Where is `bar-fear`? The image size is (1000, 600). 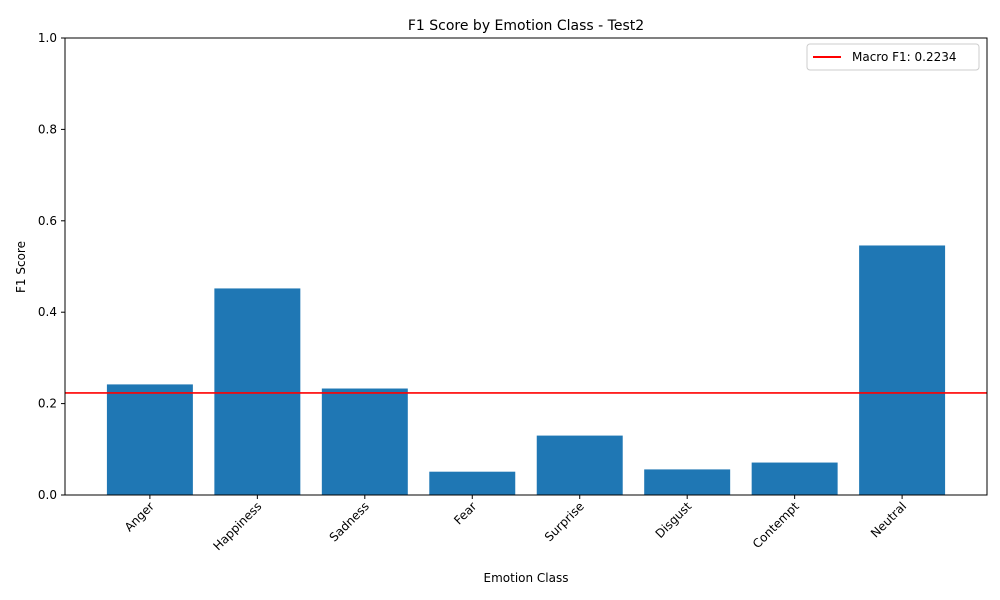 bar-fear is located at coordinates (472, 483).